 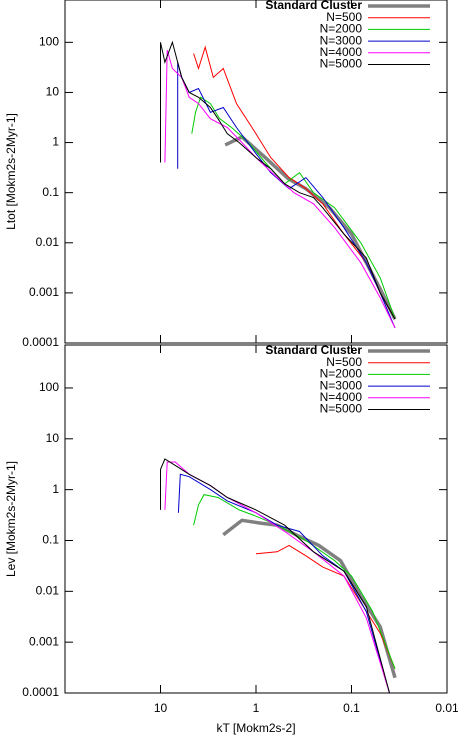 I want to click on x-tick-label: 0.1, so click(x=351, y=708).